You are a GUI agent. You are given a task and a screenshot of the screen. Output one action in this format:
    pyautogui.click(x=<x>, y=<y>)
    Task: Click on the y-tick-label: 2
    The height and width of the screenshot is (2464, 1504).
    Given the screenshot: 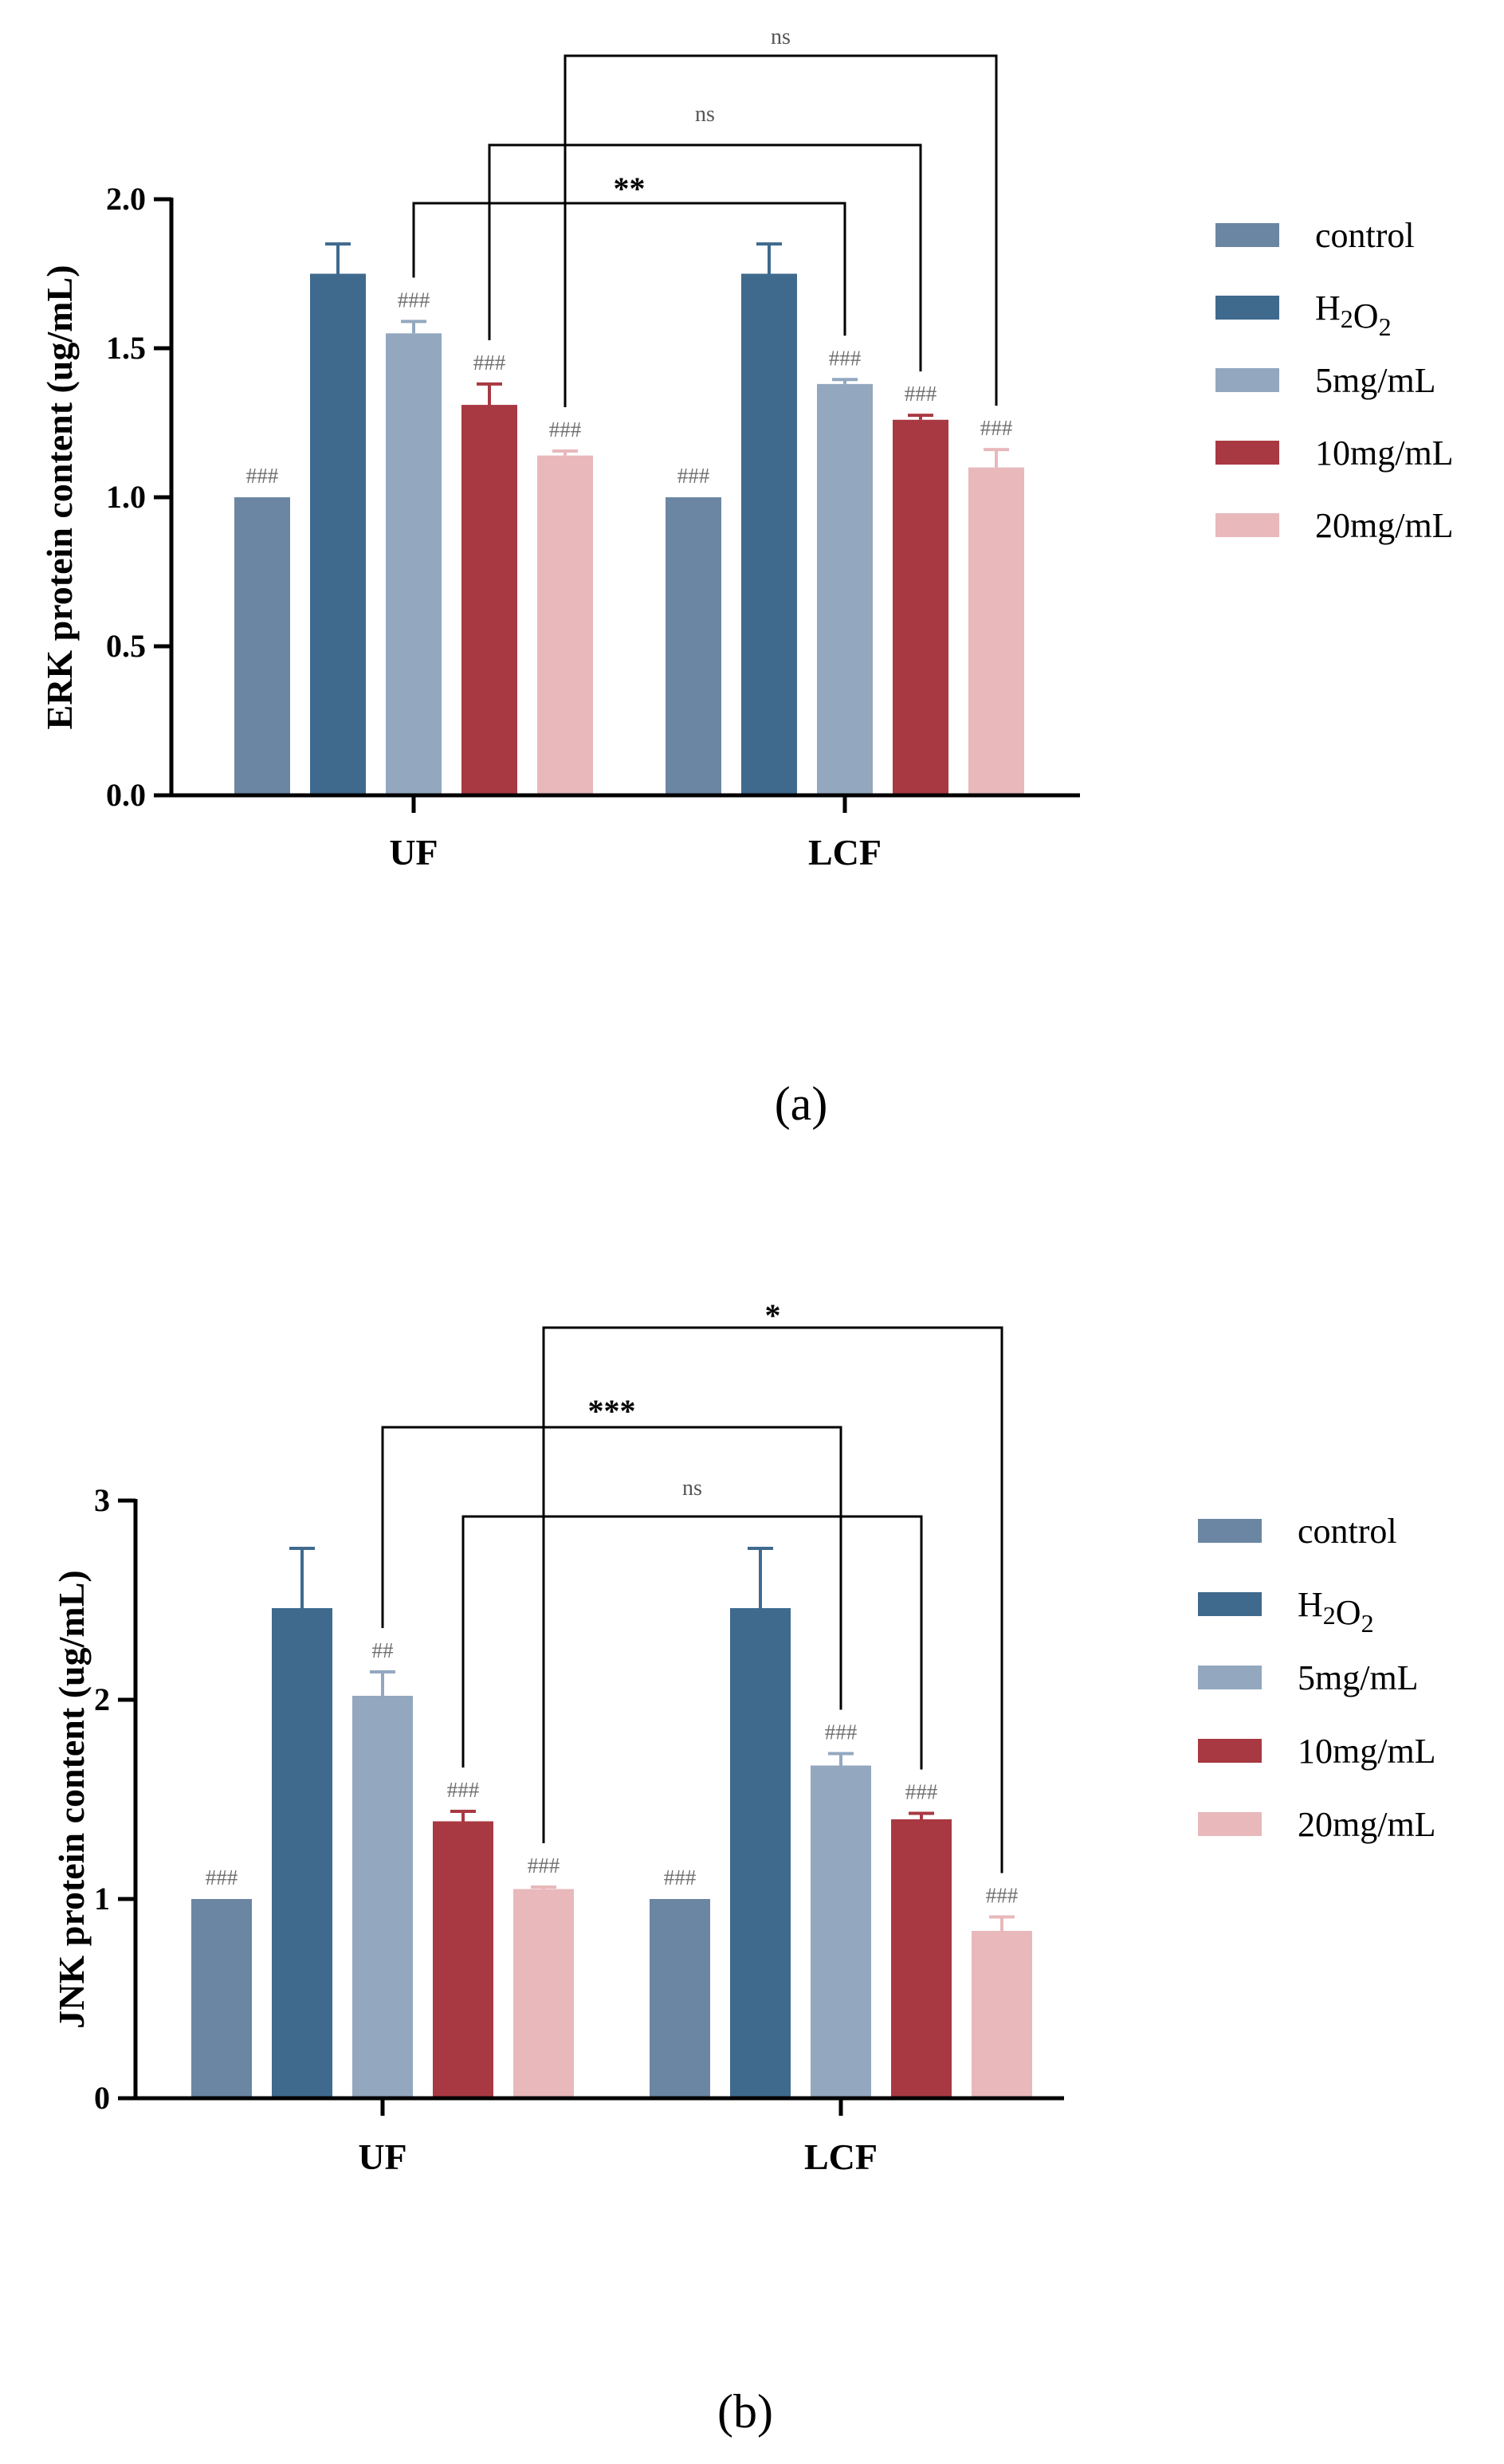 What is the action you would take?
    pyautogui.click(x=102, y=1699)
    